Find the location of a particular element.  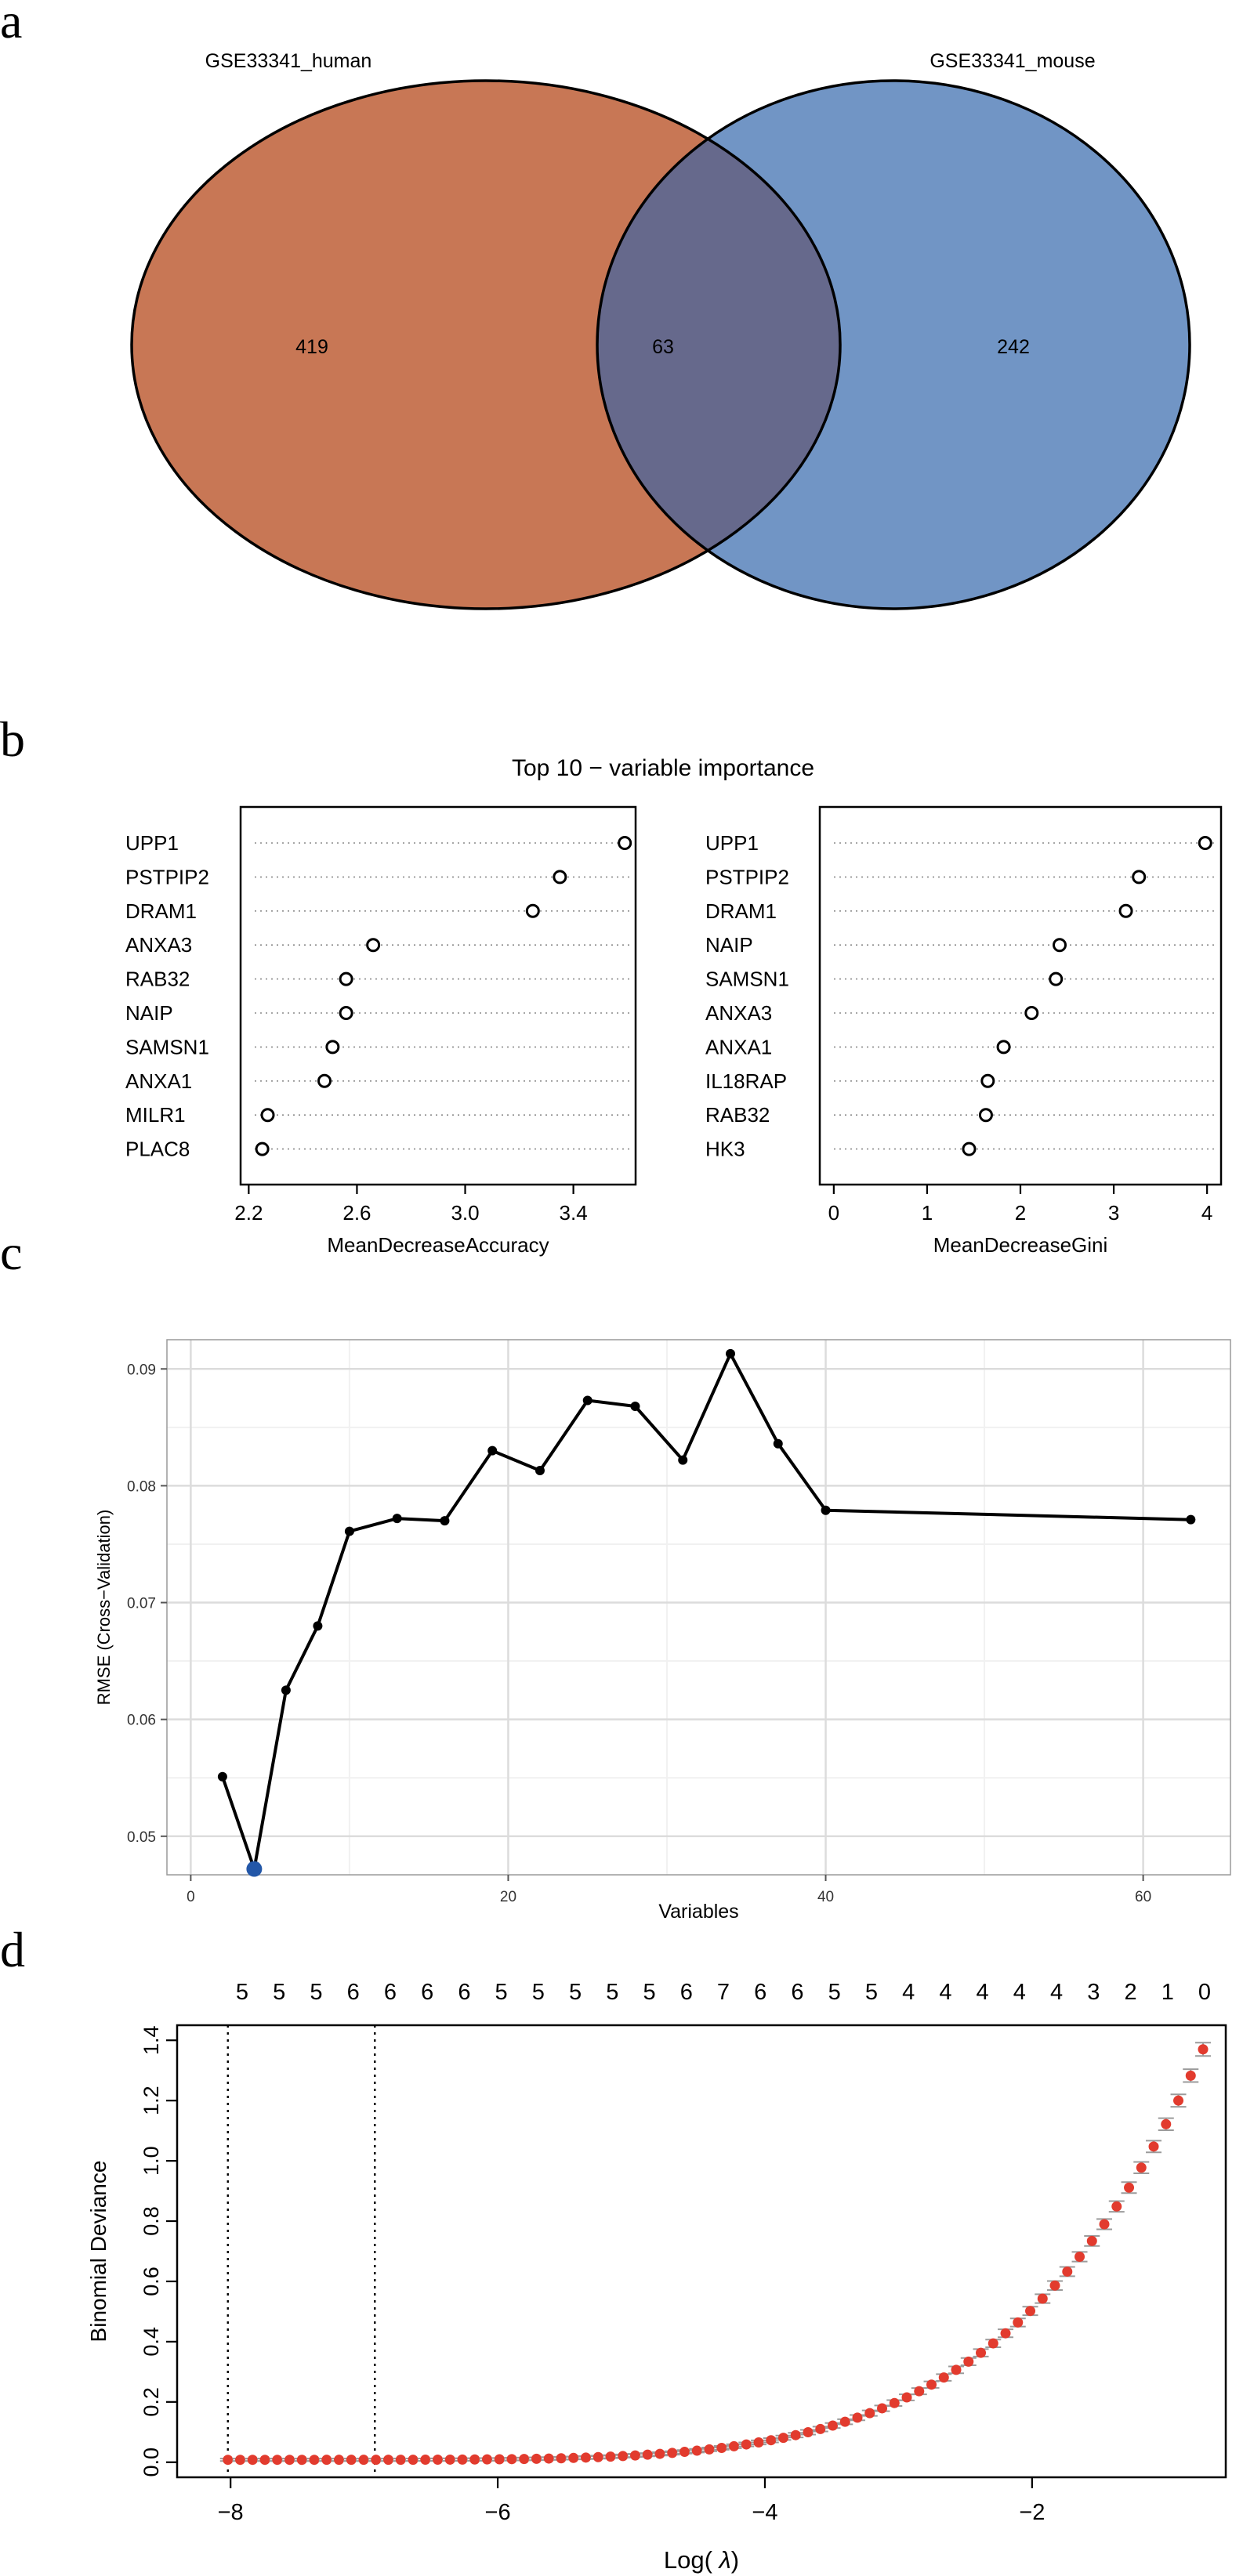

venn-outline-human is located at coordinates (486, 345).